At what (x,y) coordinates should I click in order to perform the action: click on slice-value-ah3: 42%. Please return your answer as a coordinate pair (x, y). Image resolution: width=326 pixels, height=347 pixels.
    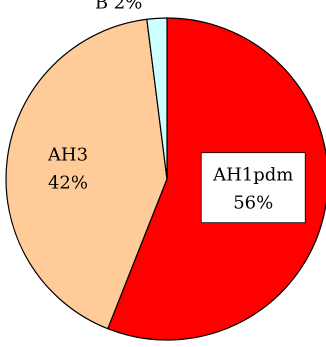
    Looking at the image, I should click on (68, 182).